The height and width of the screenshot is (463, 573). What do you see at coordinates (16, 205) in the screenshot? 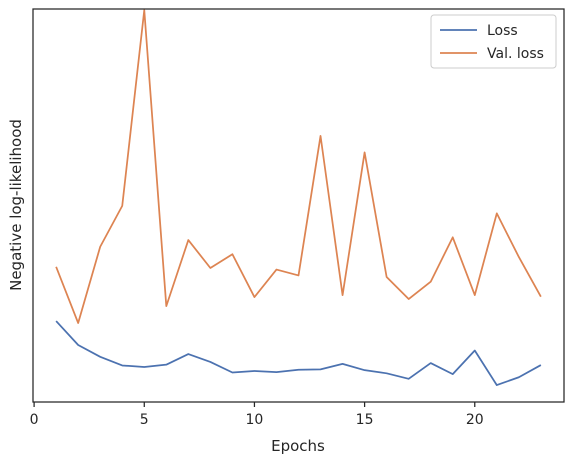
I see `y-axis-label: Negative log-likelihood` at bounding box center [16, 205].